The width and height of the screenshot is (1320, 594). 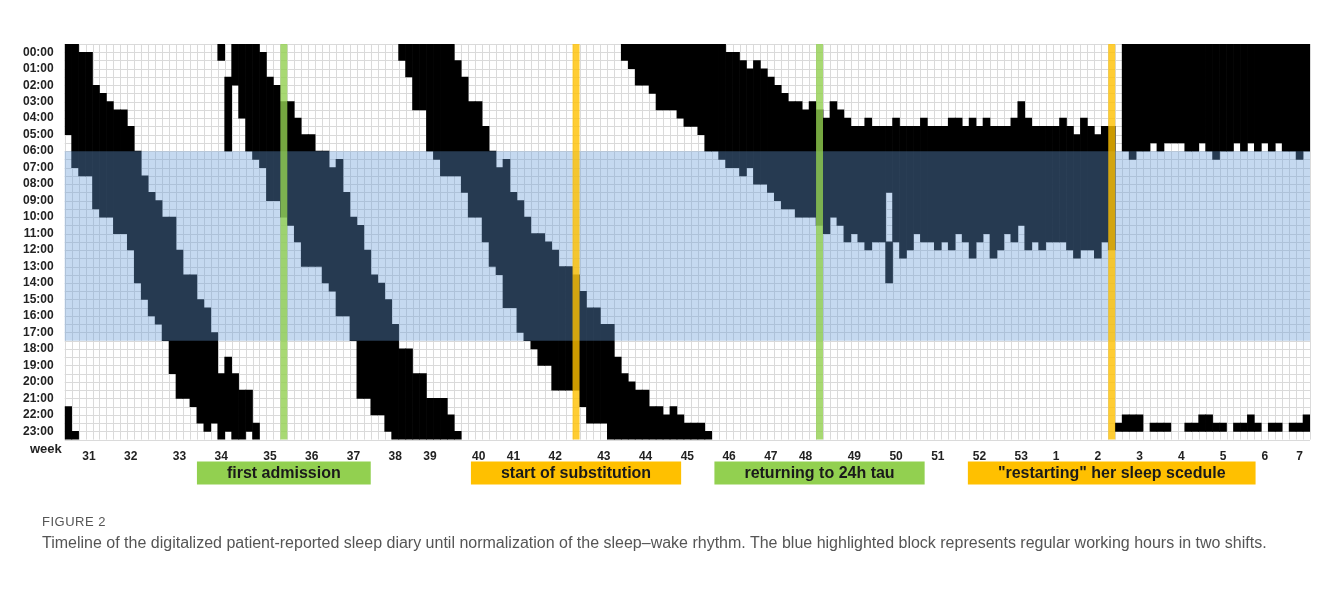 I want to click on x-tick-label: 43, so click(x=604, y=456).